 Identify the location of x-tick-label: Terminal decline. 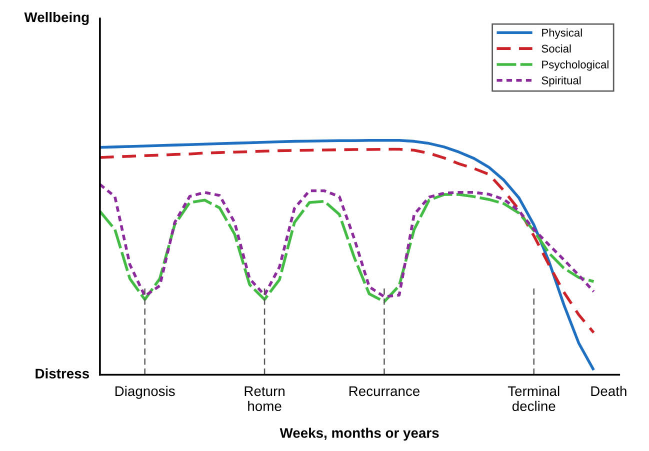
(534, 399).